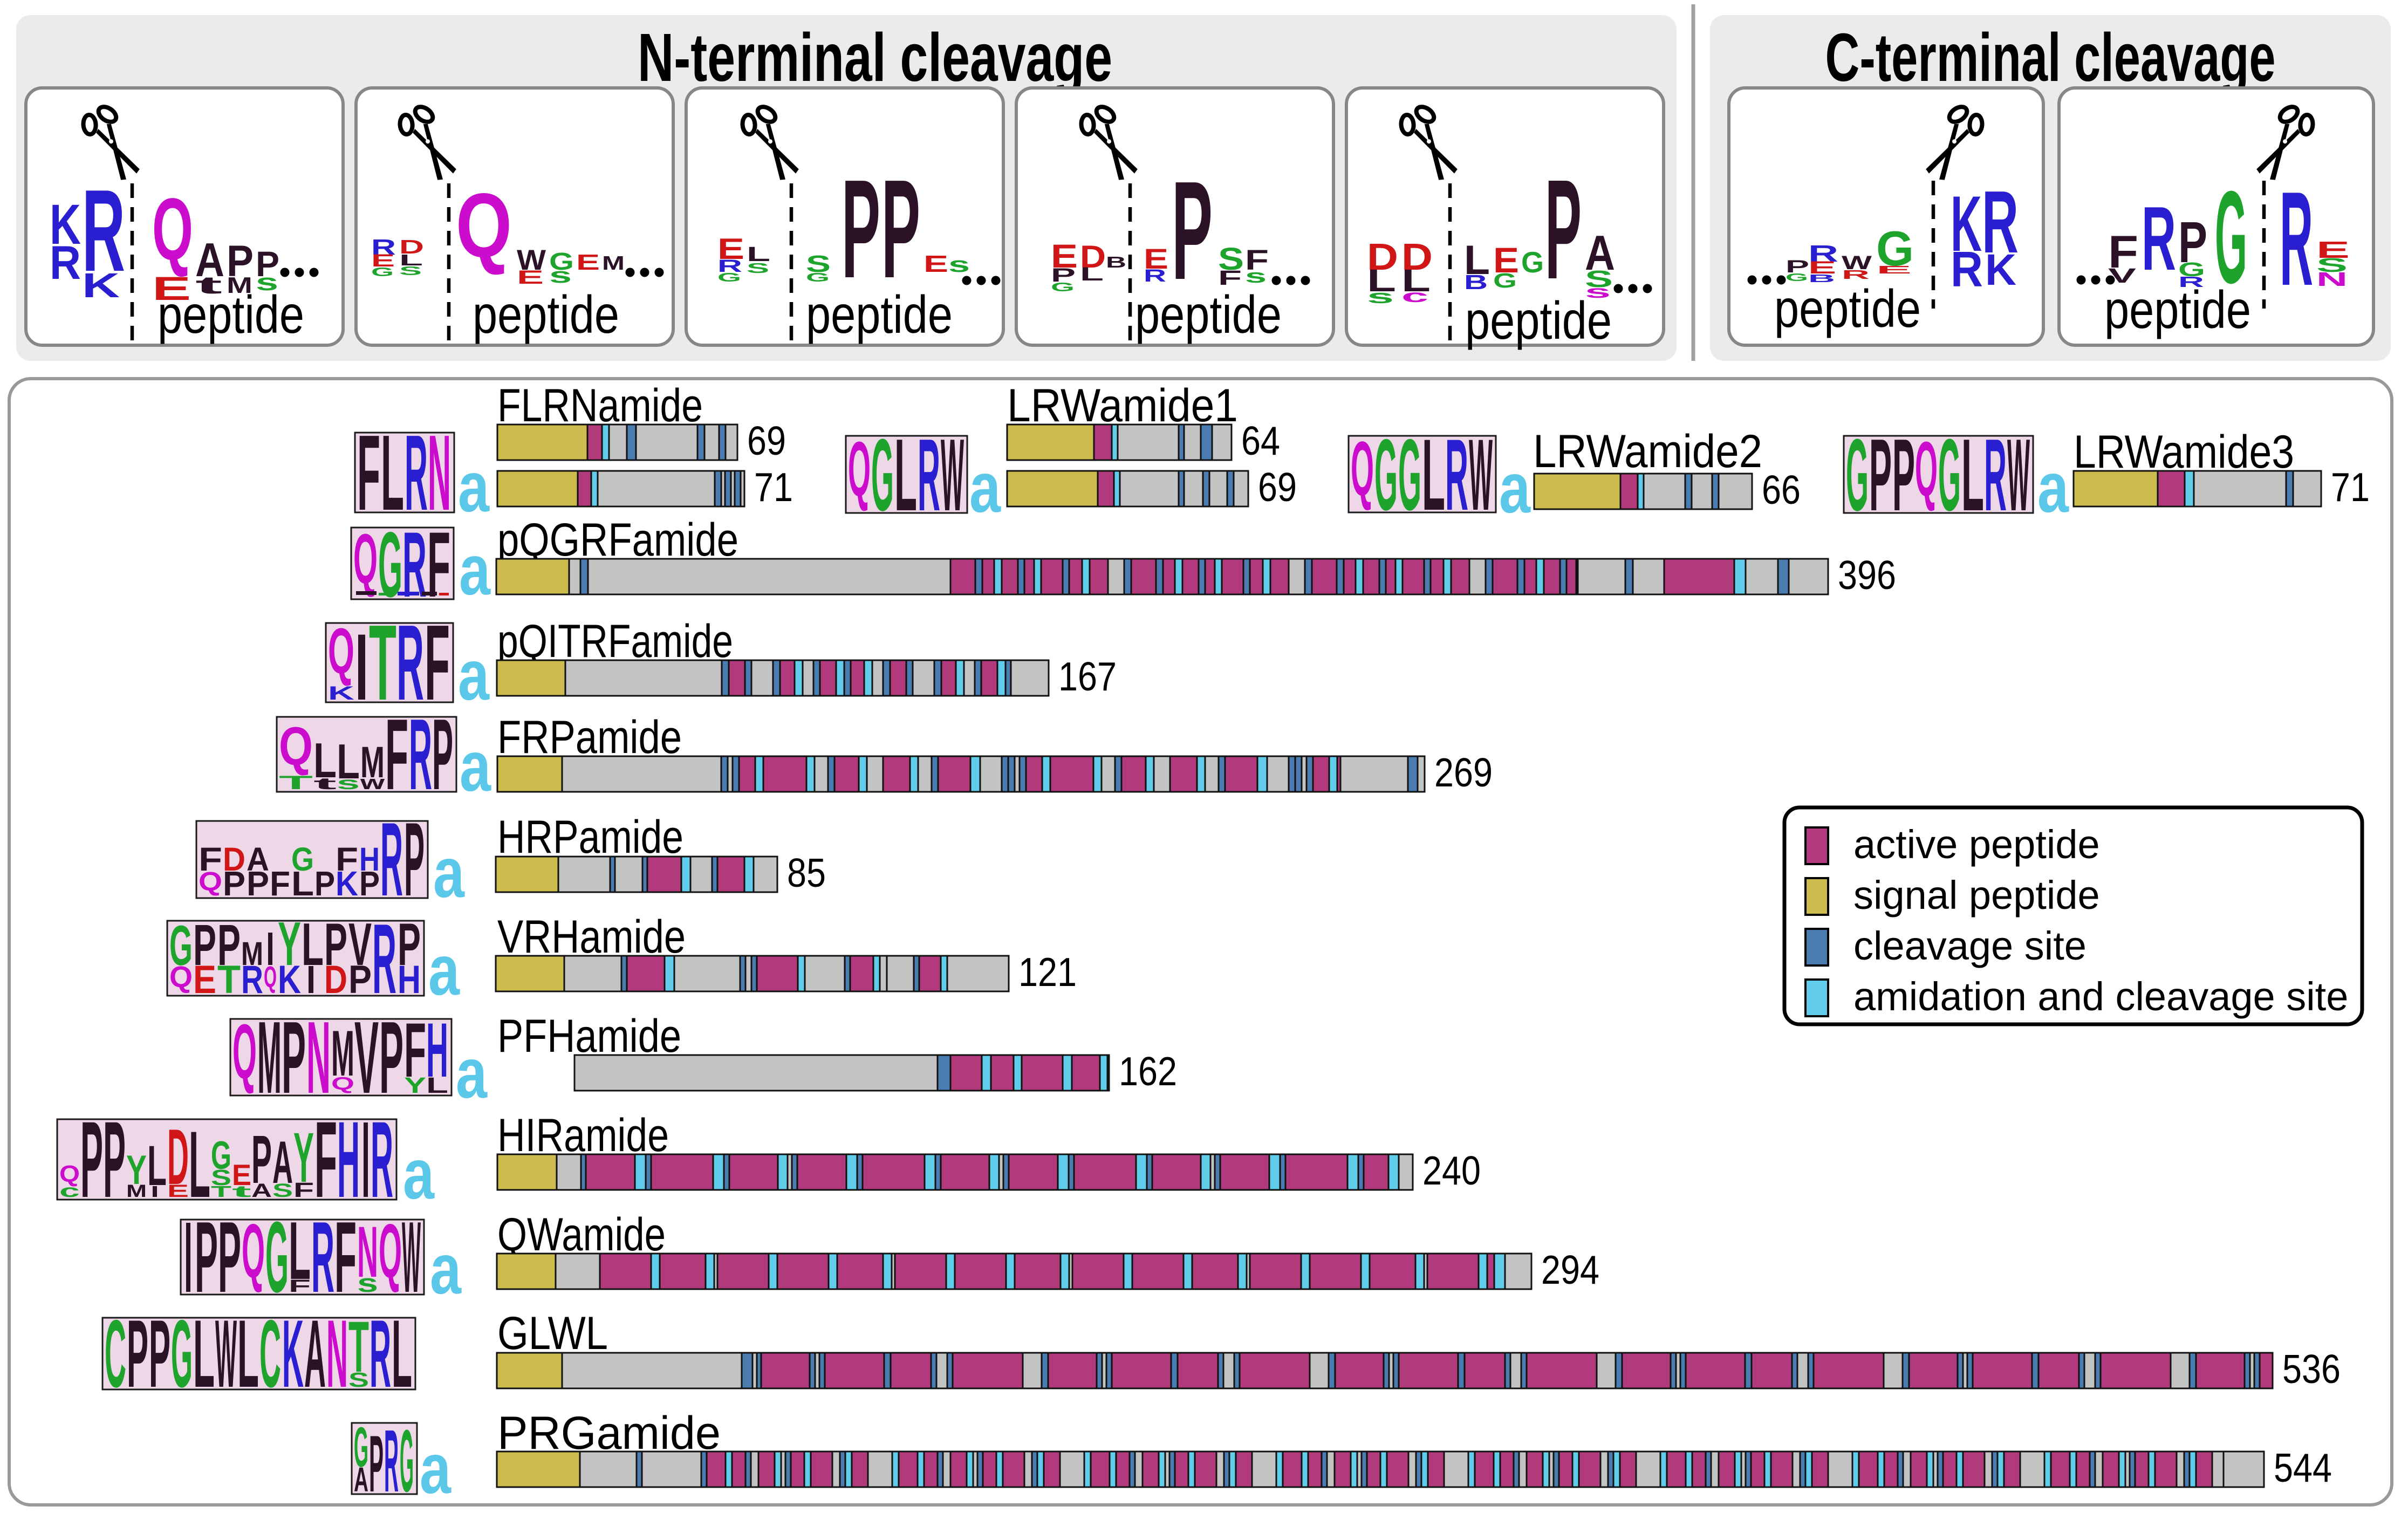  I want to click on svg-text: 240, so click(1452, 1170).